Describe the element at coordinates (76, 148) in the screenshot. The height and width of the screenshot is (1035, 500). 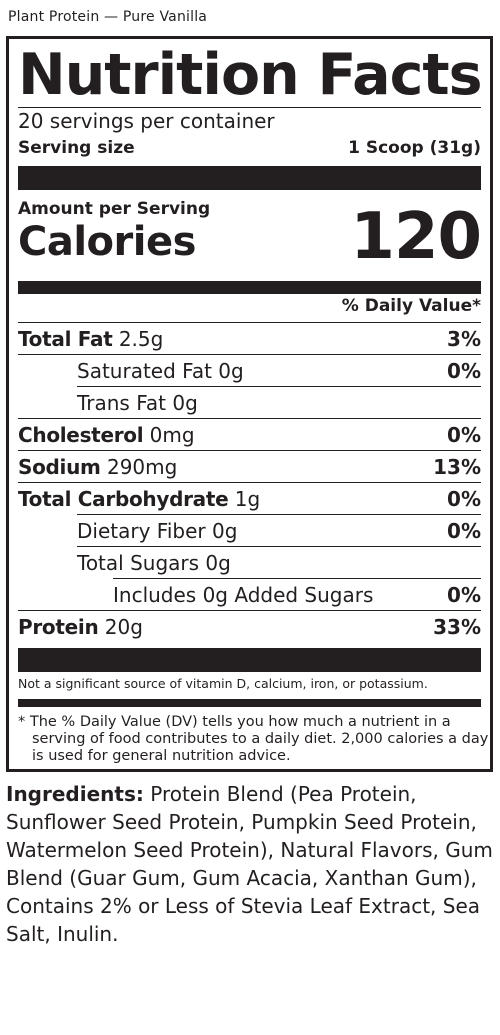
I see `serving-size-label: Serving size` at that location.